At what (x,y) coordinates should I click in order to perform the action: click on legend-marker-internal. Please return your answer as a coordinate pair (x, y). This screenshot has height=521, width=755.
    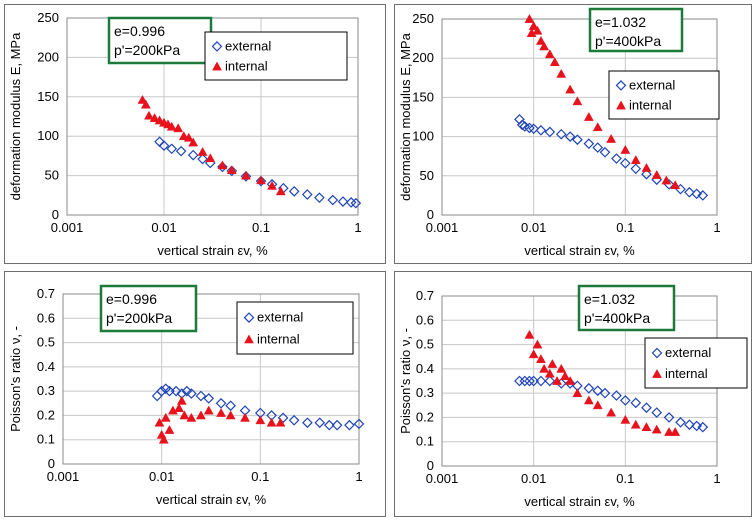
    Looking at the image, I should click on (217, 66).